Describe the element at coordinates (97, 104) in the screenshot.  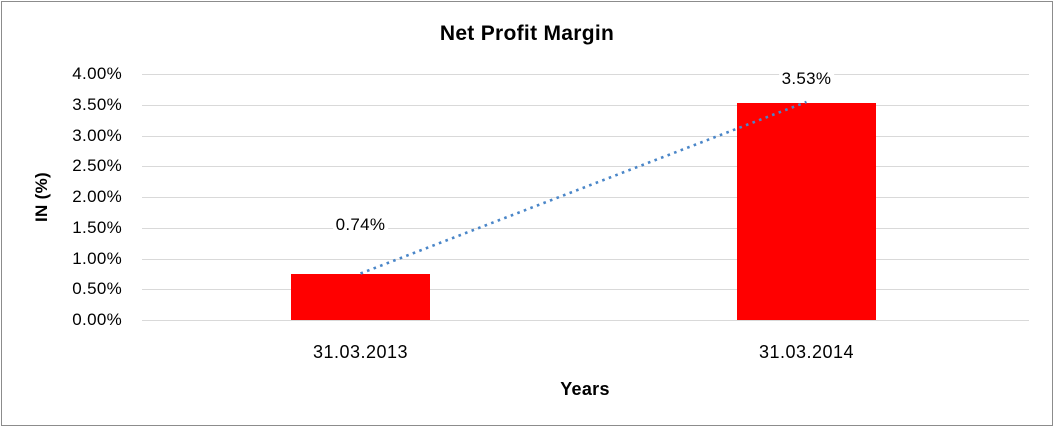
I see `y-tick-label: 3.50%` at that location.